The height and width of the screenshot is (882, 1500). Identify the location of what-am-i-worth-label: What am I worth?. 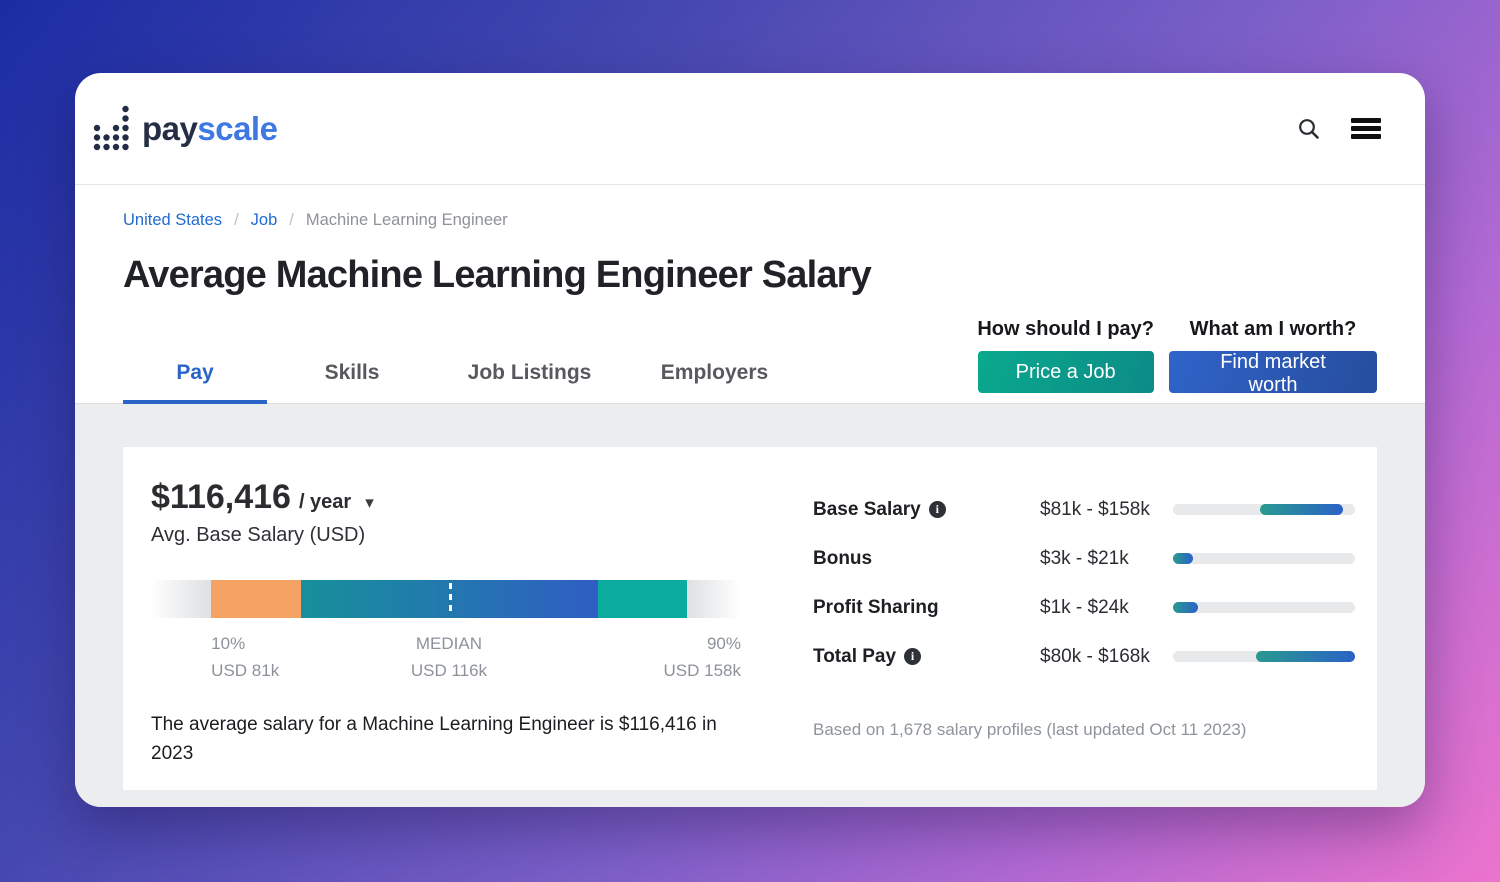
(1273, 329).